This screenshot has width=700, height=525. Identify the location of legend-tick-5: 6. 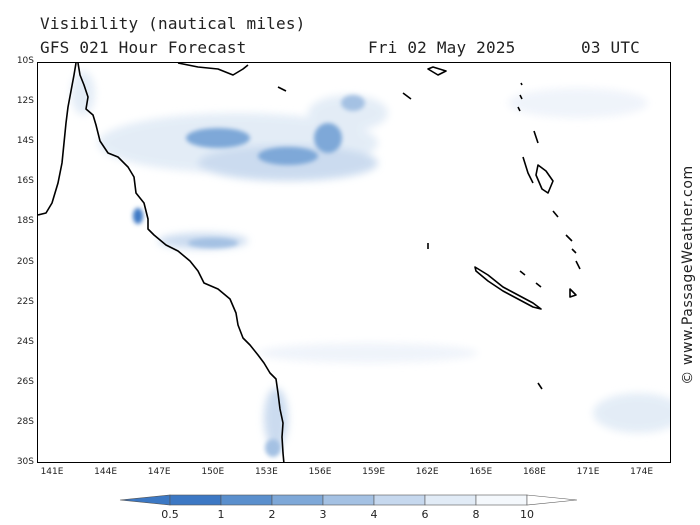
(425, 514).